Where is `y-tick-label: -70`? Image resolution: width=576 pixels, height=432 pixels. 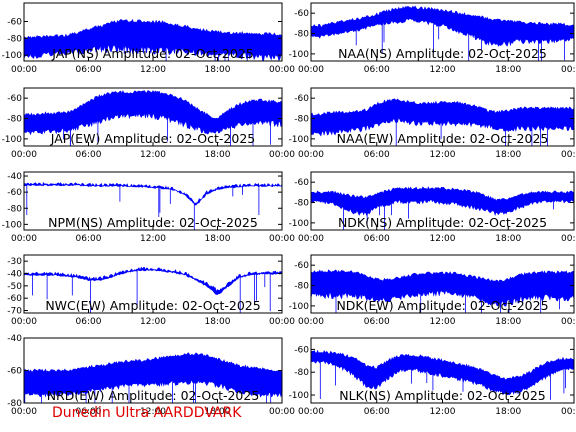
y-tick-label: -70 is located at coordinates (14, 312).